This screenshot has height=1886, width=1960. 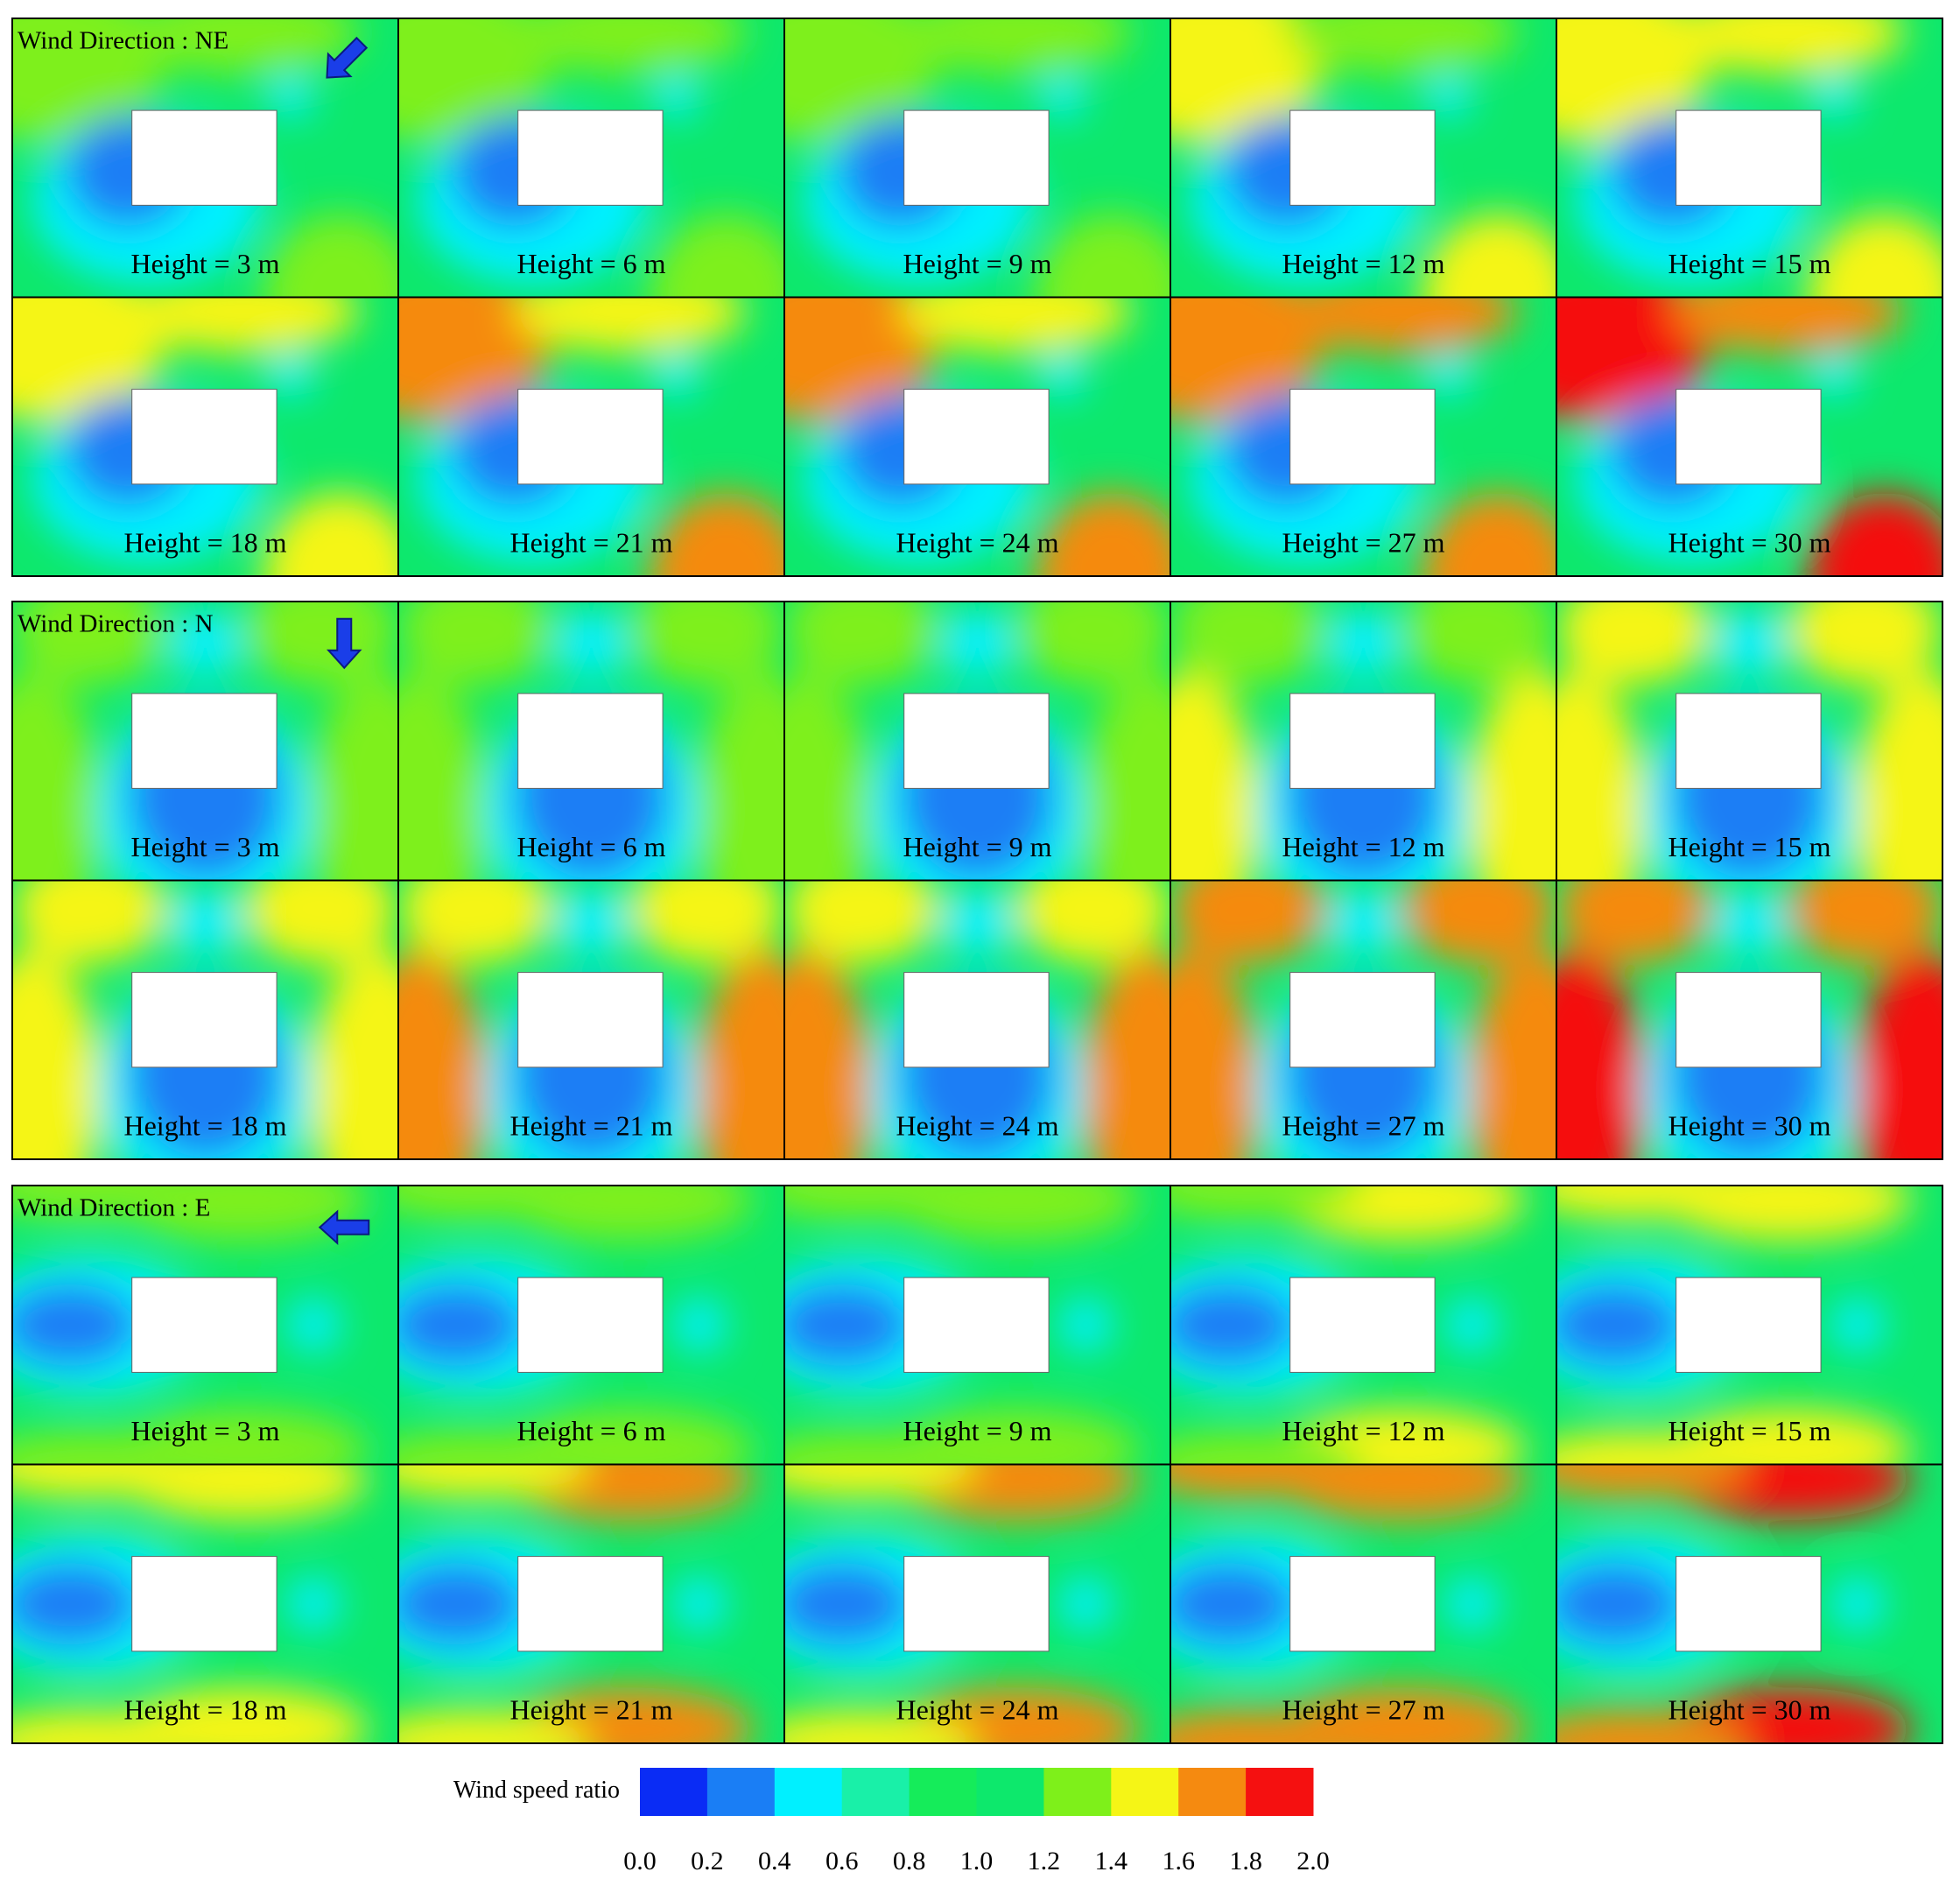 I want to click on panel-border, so click(x=1750, y=436).